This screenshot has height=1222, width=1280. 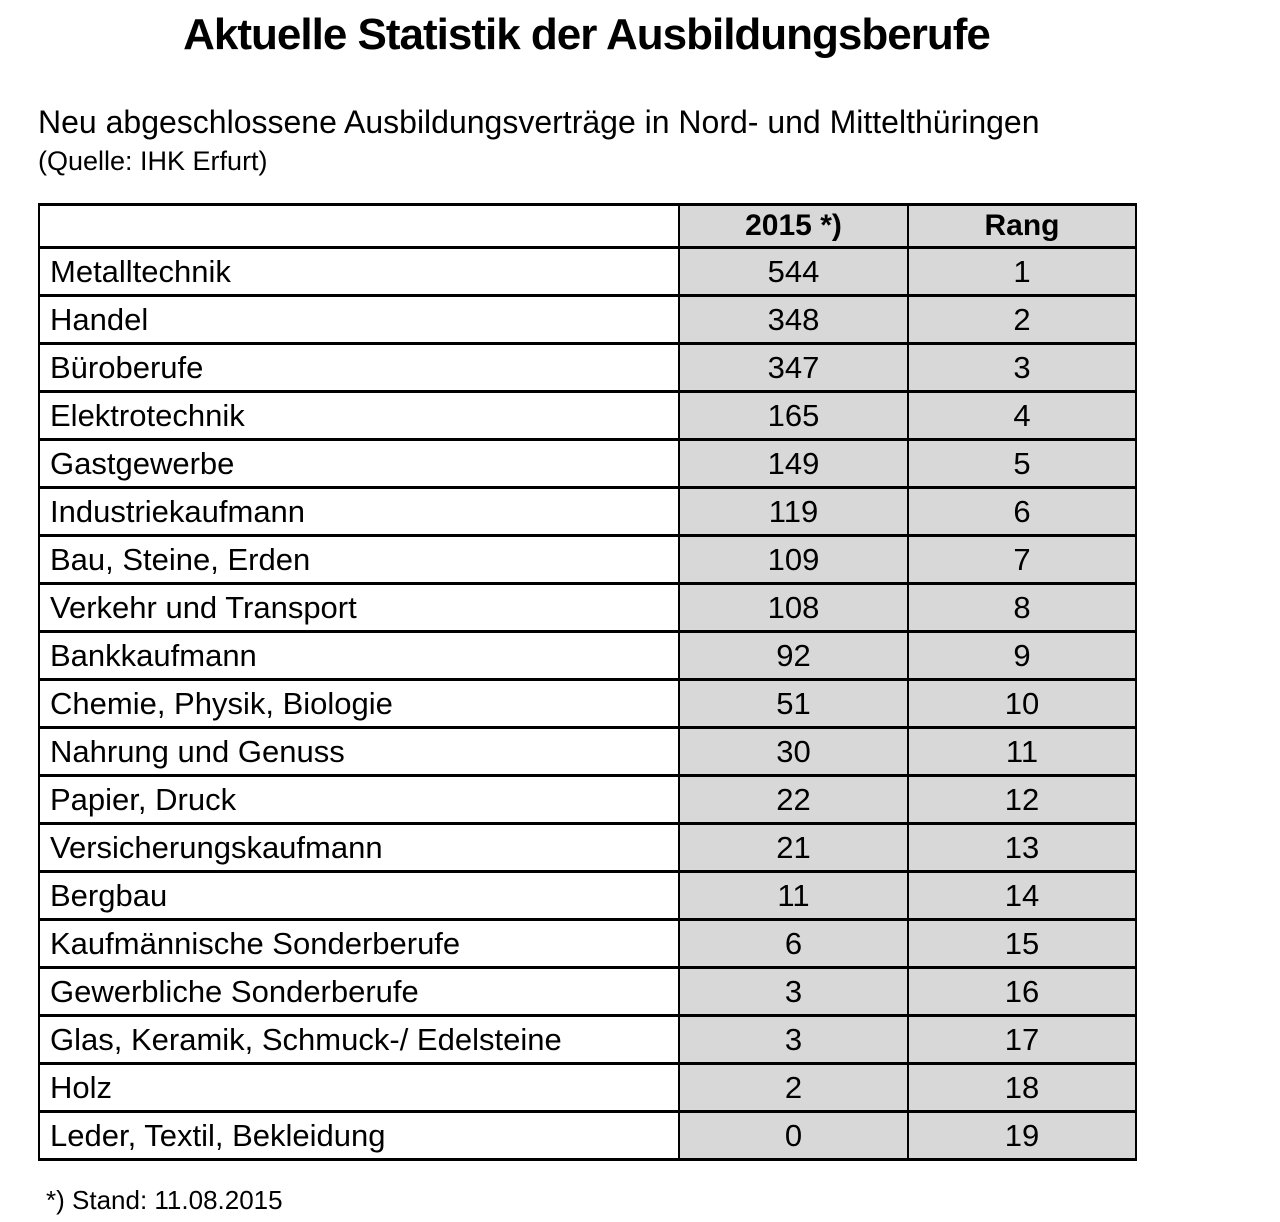 I want to click on rank-cell: 11, so click(x=1022, y=751).